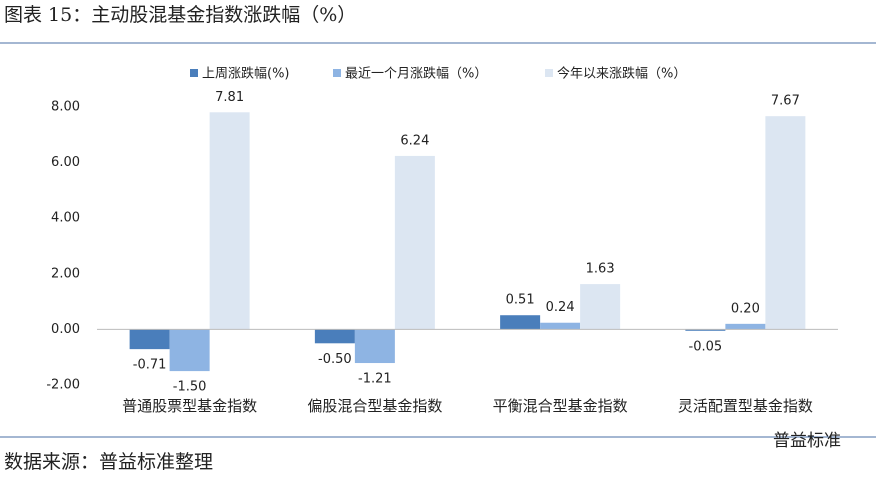 The width and height of the screenshot is (892, 478). I want to click on value-label: 6.24, so click(414, 140).